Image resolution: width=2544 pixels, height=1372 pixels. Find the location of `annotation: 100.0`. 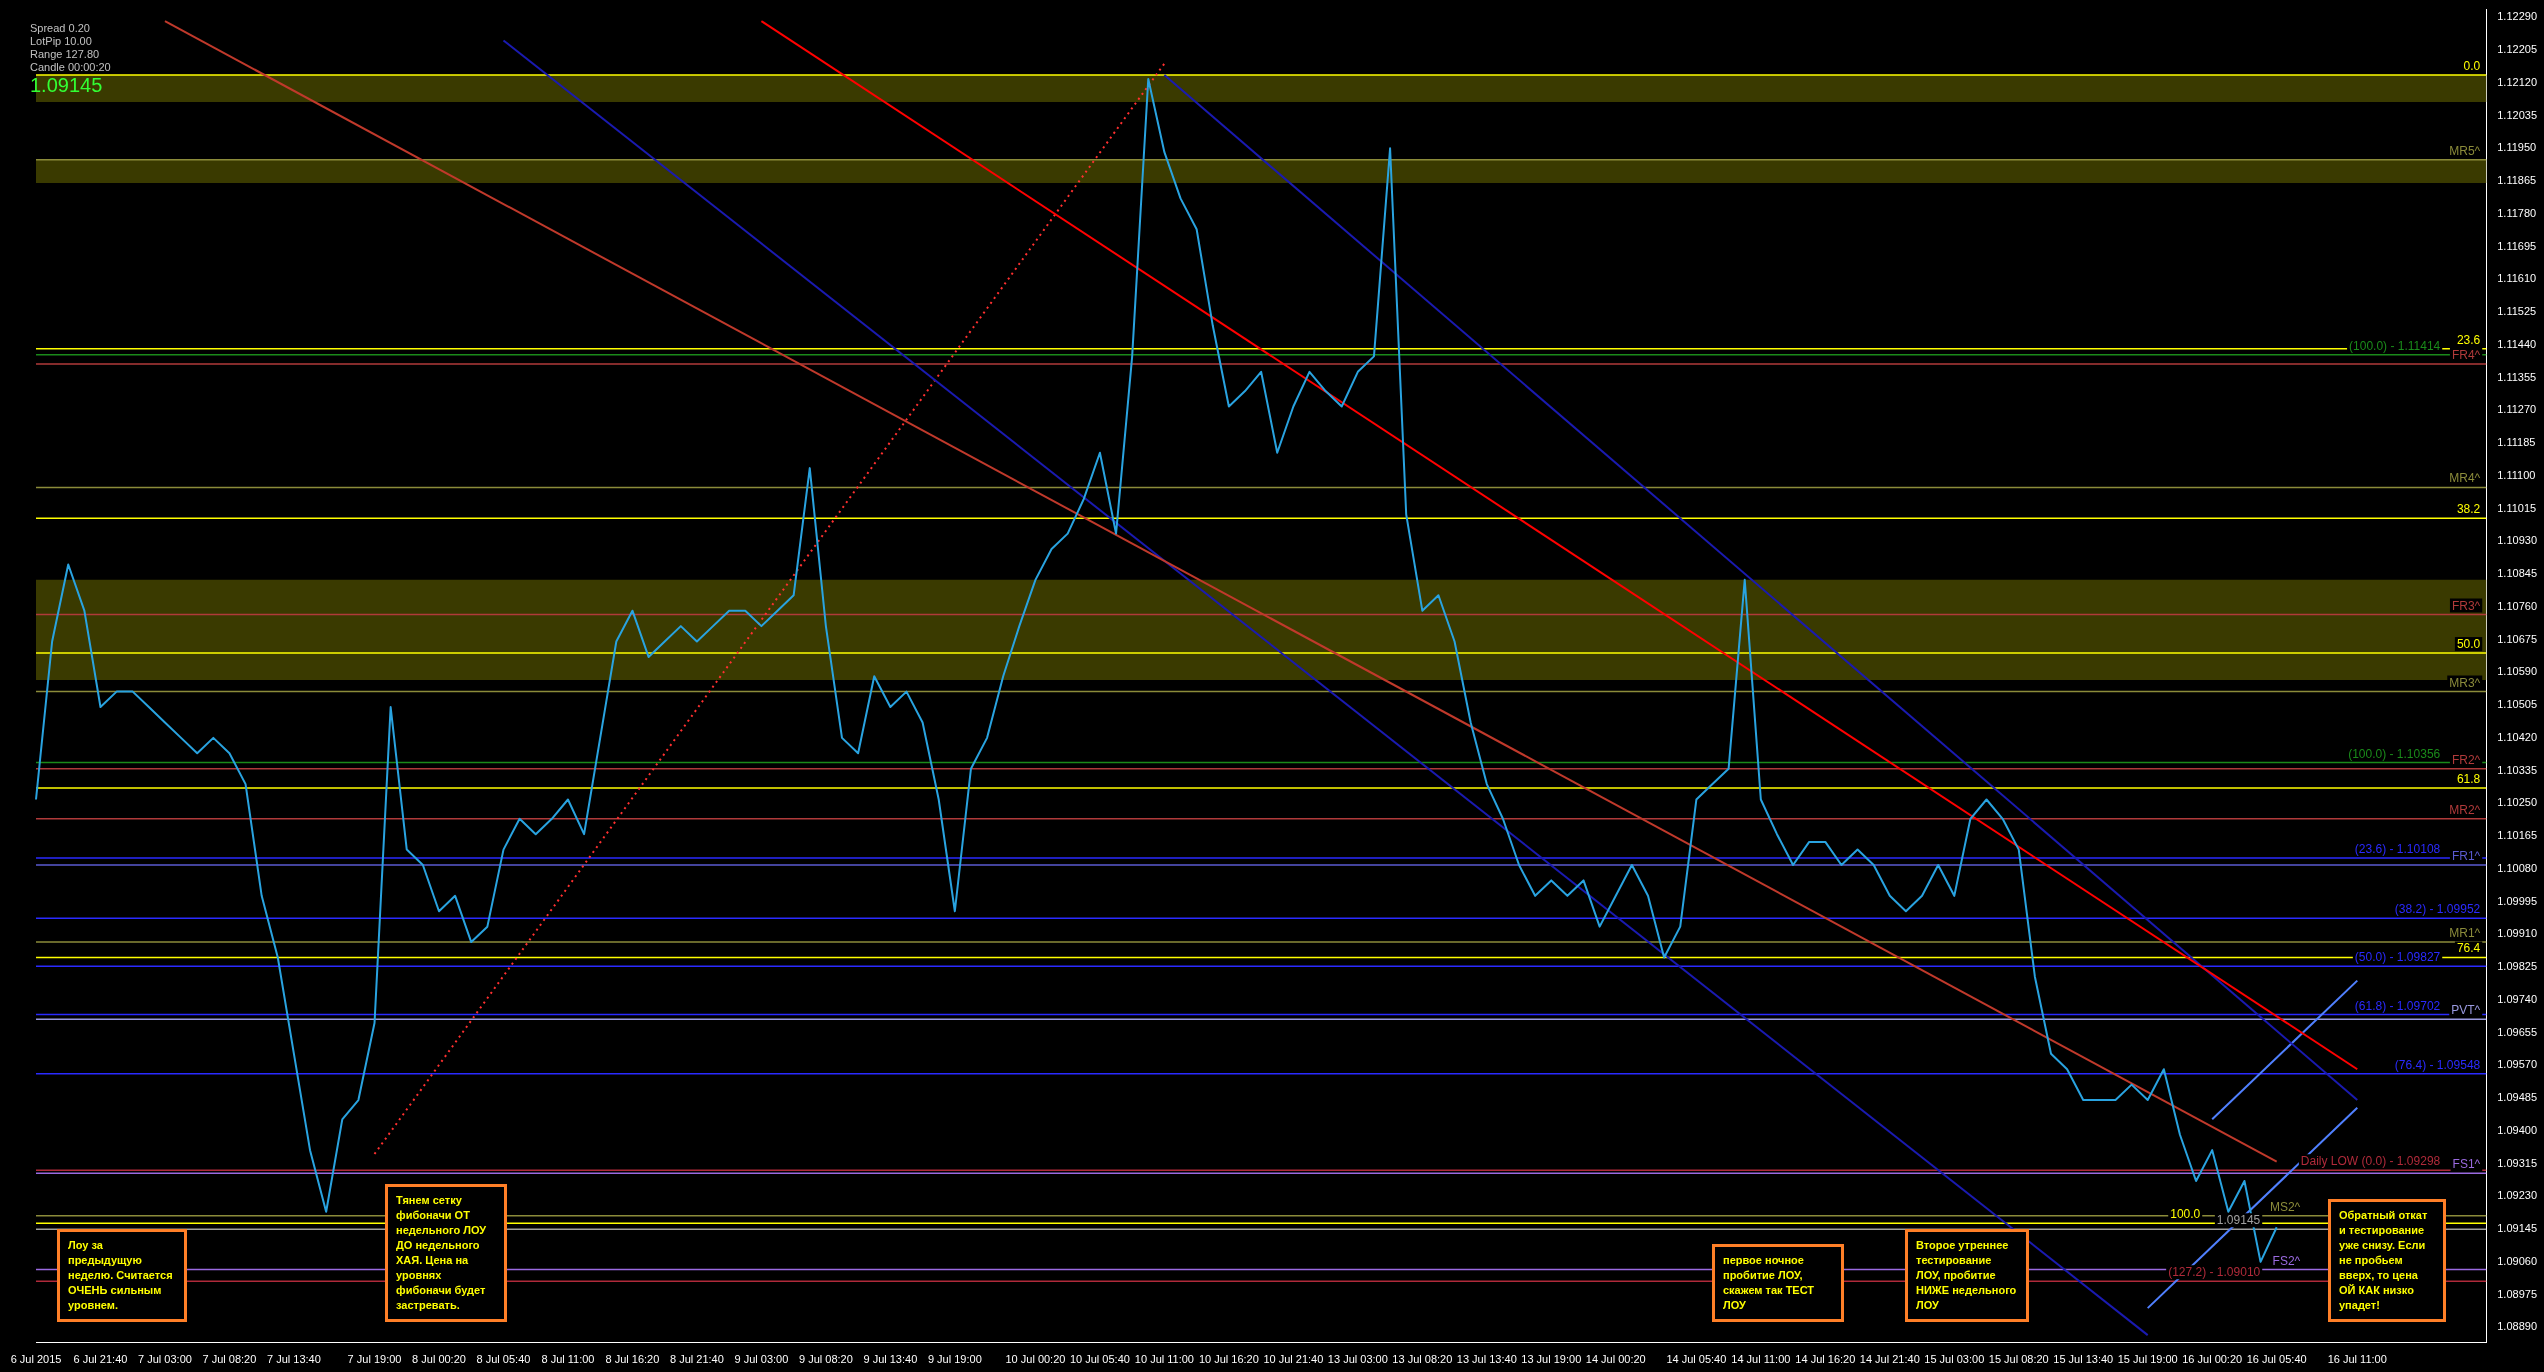

annotation: 100.0 is located at coordinates (2185, 1214).